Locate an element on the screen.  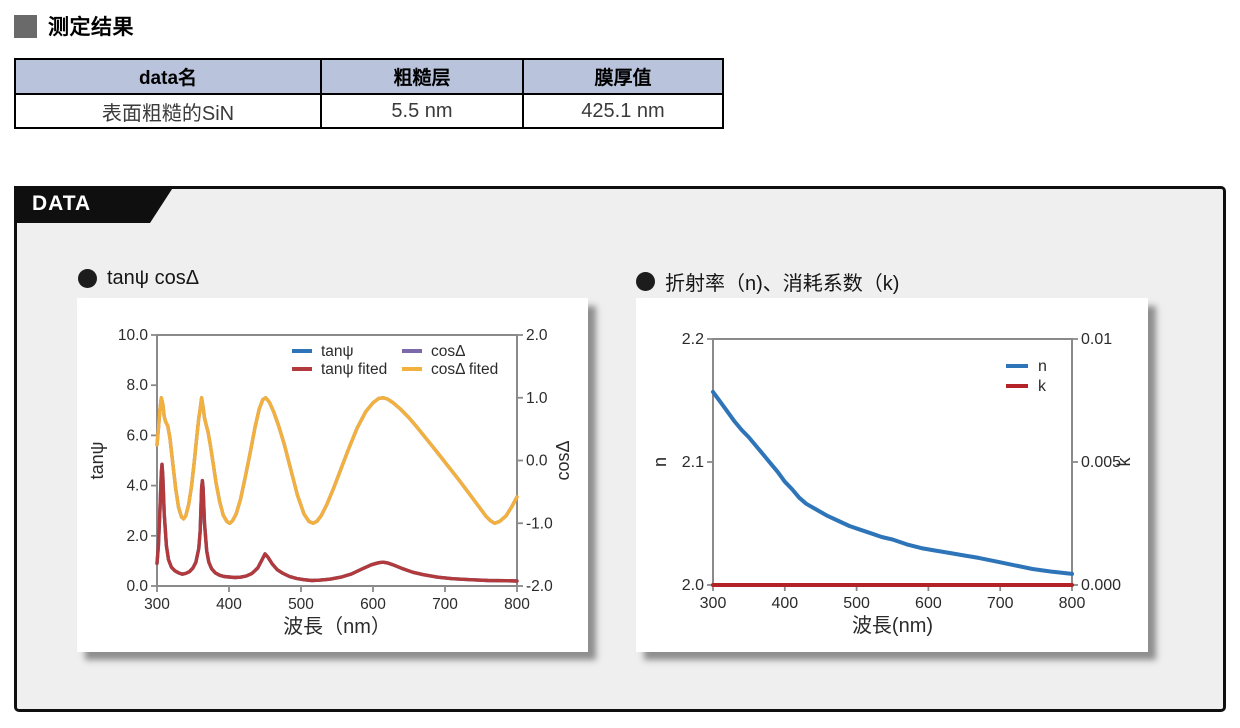
cell-rough-layer-value: 5.5 nm is located at coordinates (422, 111).